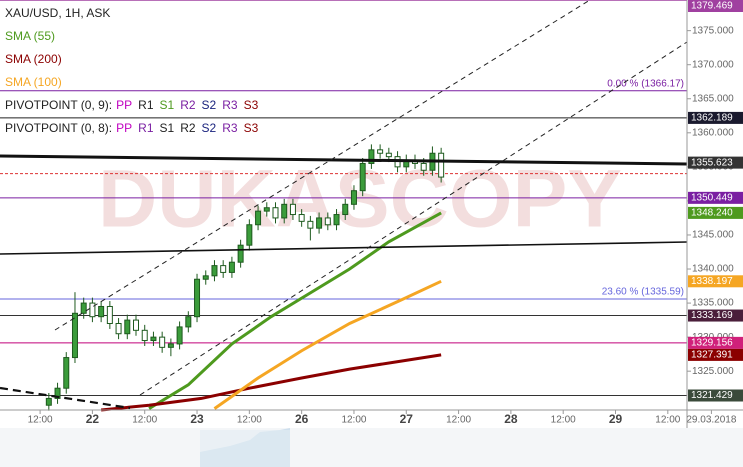 This screenshot has width=743, height=467. I want to click on y-tick-label: 1340.000, so click(713, 269).